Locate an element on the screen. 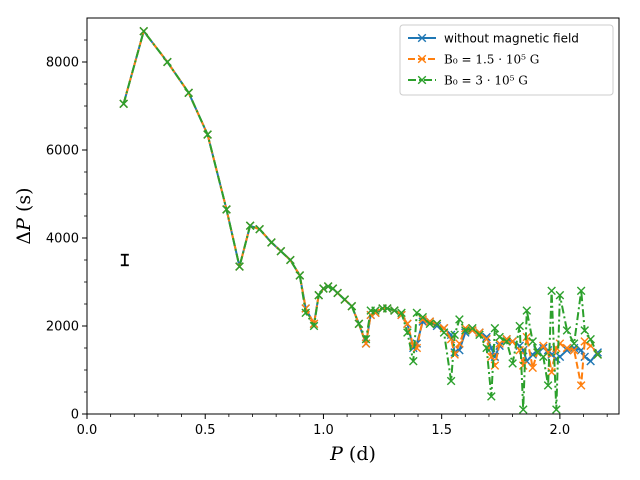 The image size is (640, 480). legend-entry-1: without magnetic field is located at coordinates (493, 39).